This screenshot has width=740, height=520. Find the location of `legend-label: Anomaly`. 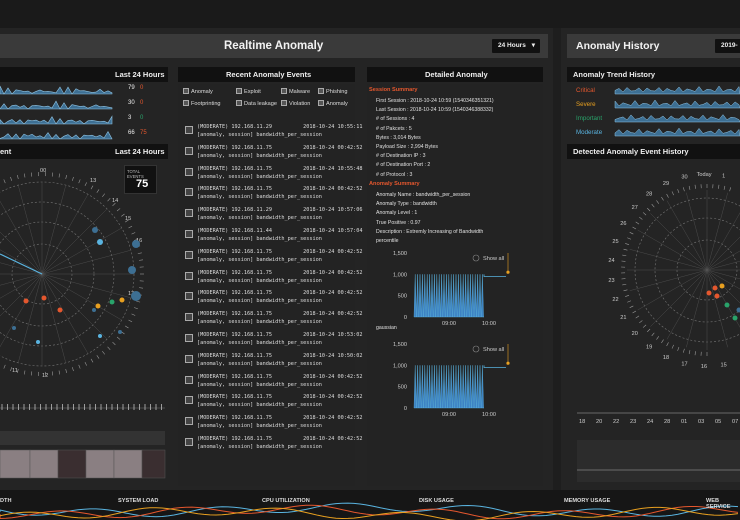

legend-label: Anomaly is located at coordinates (202, 92).